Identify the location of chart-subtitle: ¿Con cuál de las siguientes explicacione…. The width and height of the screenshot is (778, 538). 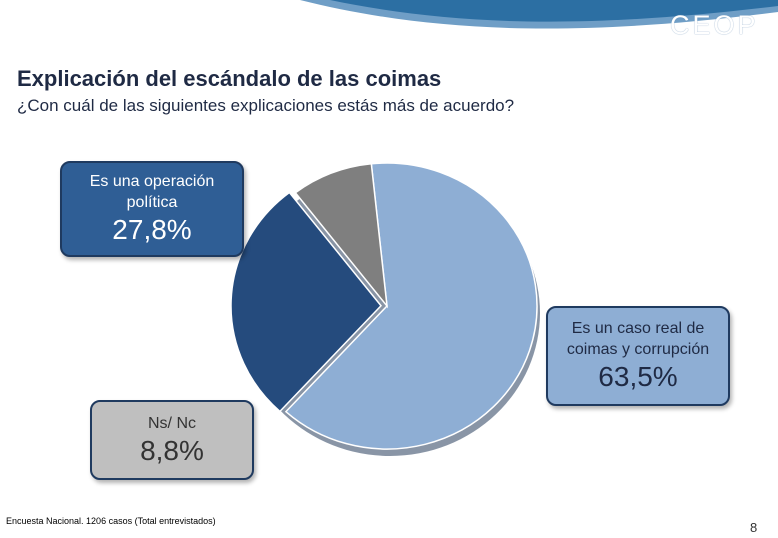
(266, 105).